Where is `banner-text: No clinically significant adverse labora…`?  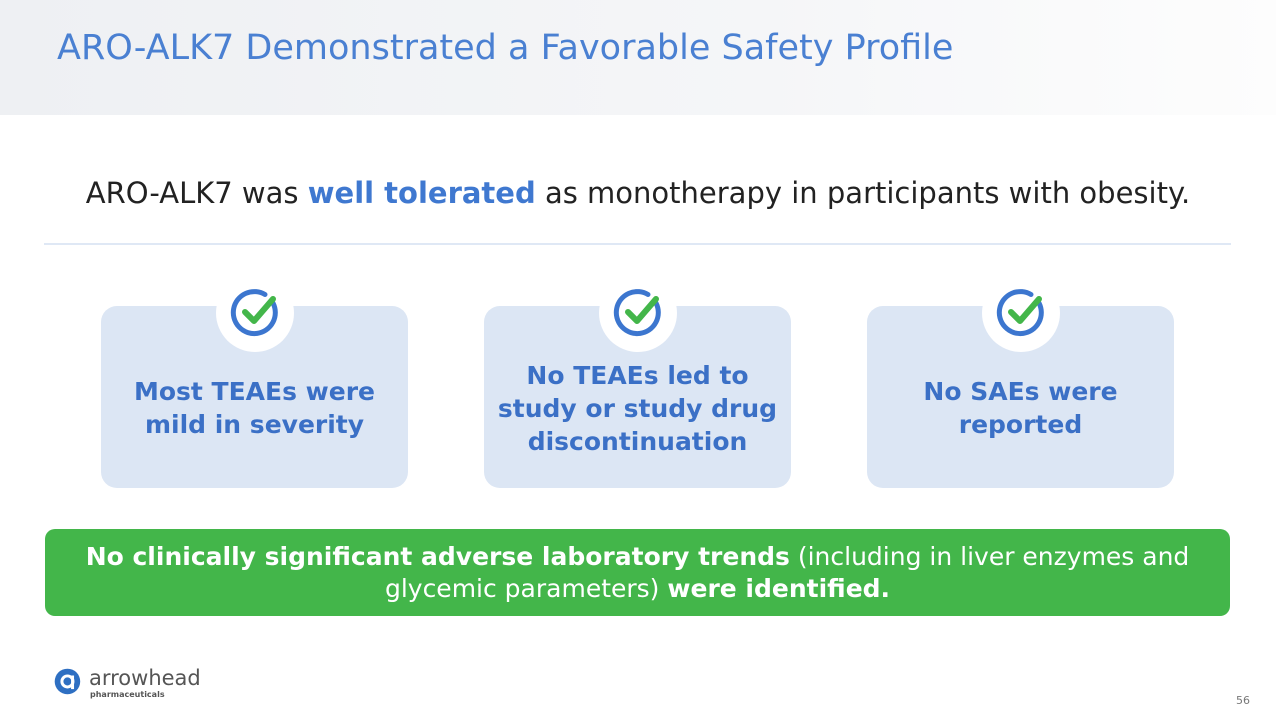
banner-text: No clinically significant adverse labora… is located at coordinates (637, 573).